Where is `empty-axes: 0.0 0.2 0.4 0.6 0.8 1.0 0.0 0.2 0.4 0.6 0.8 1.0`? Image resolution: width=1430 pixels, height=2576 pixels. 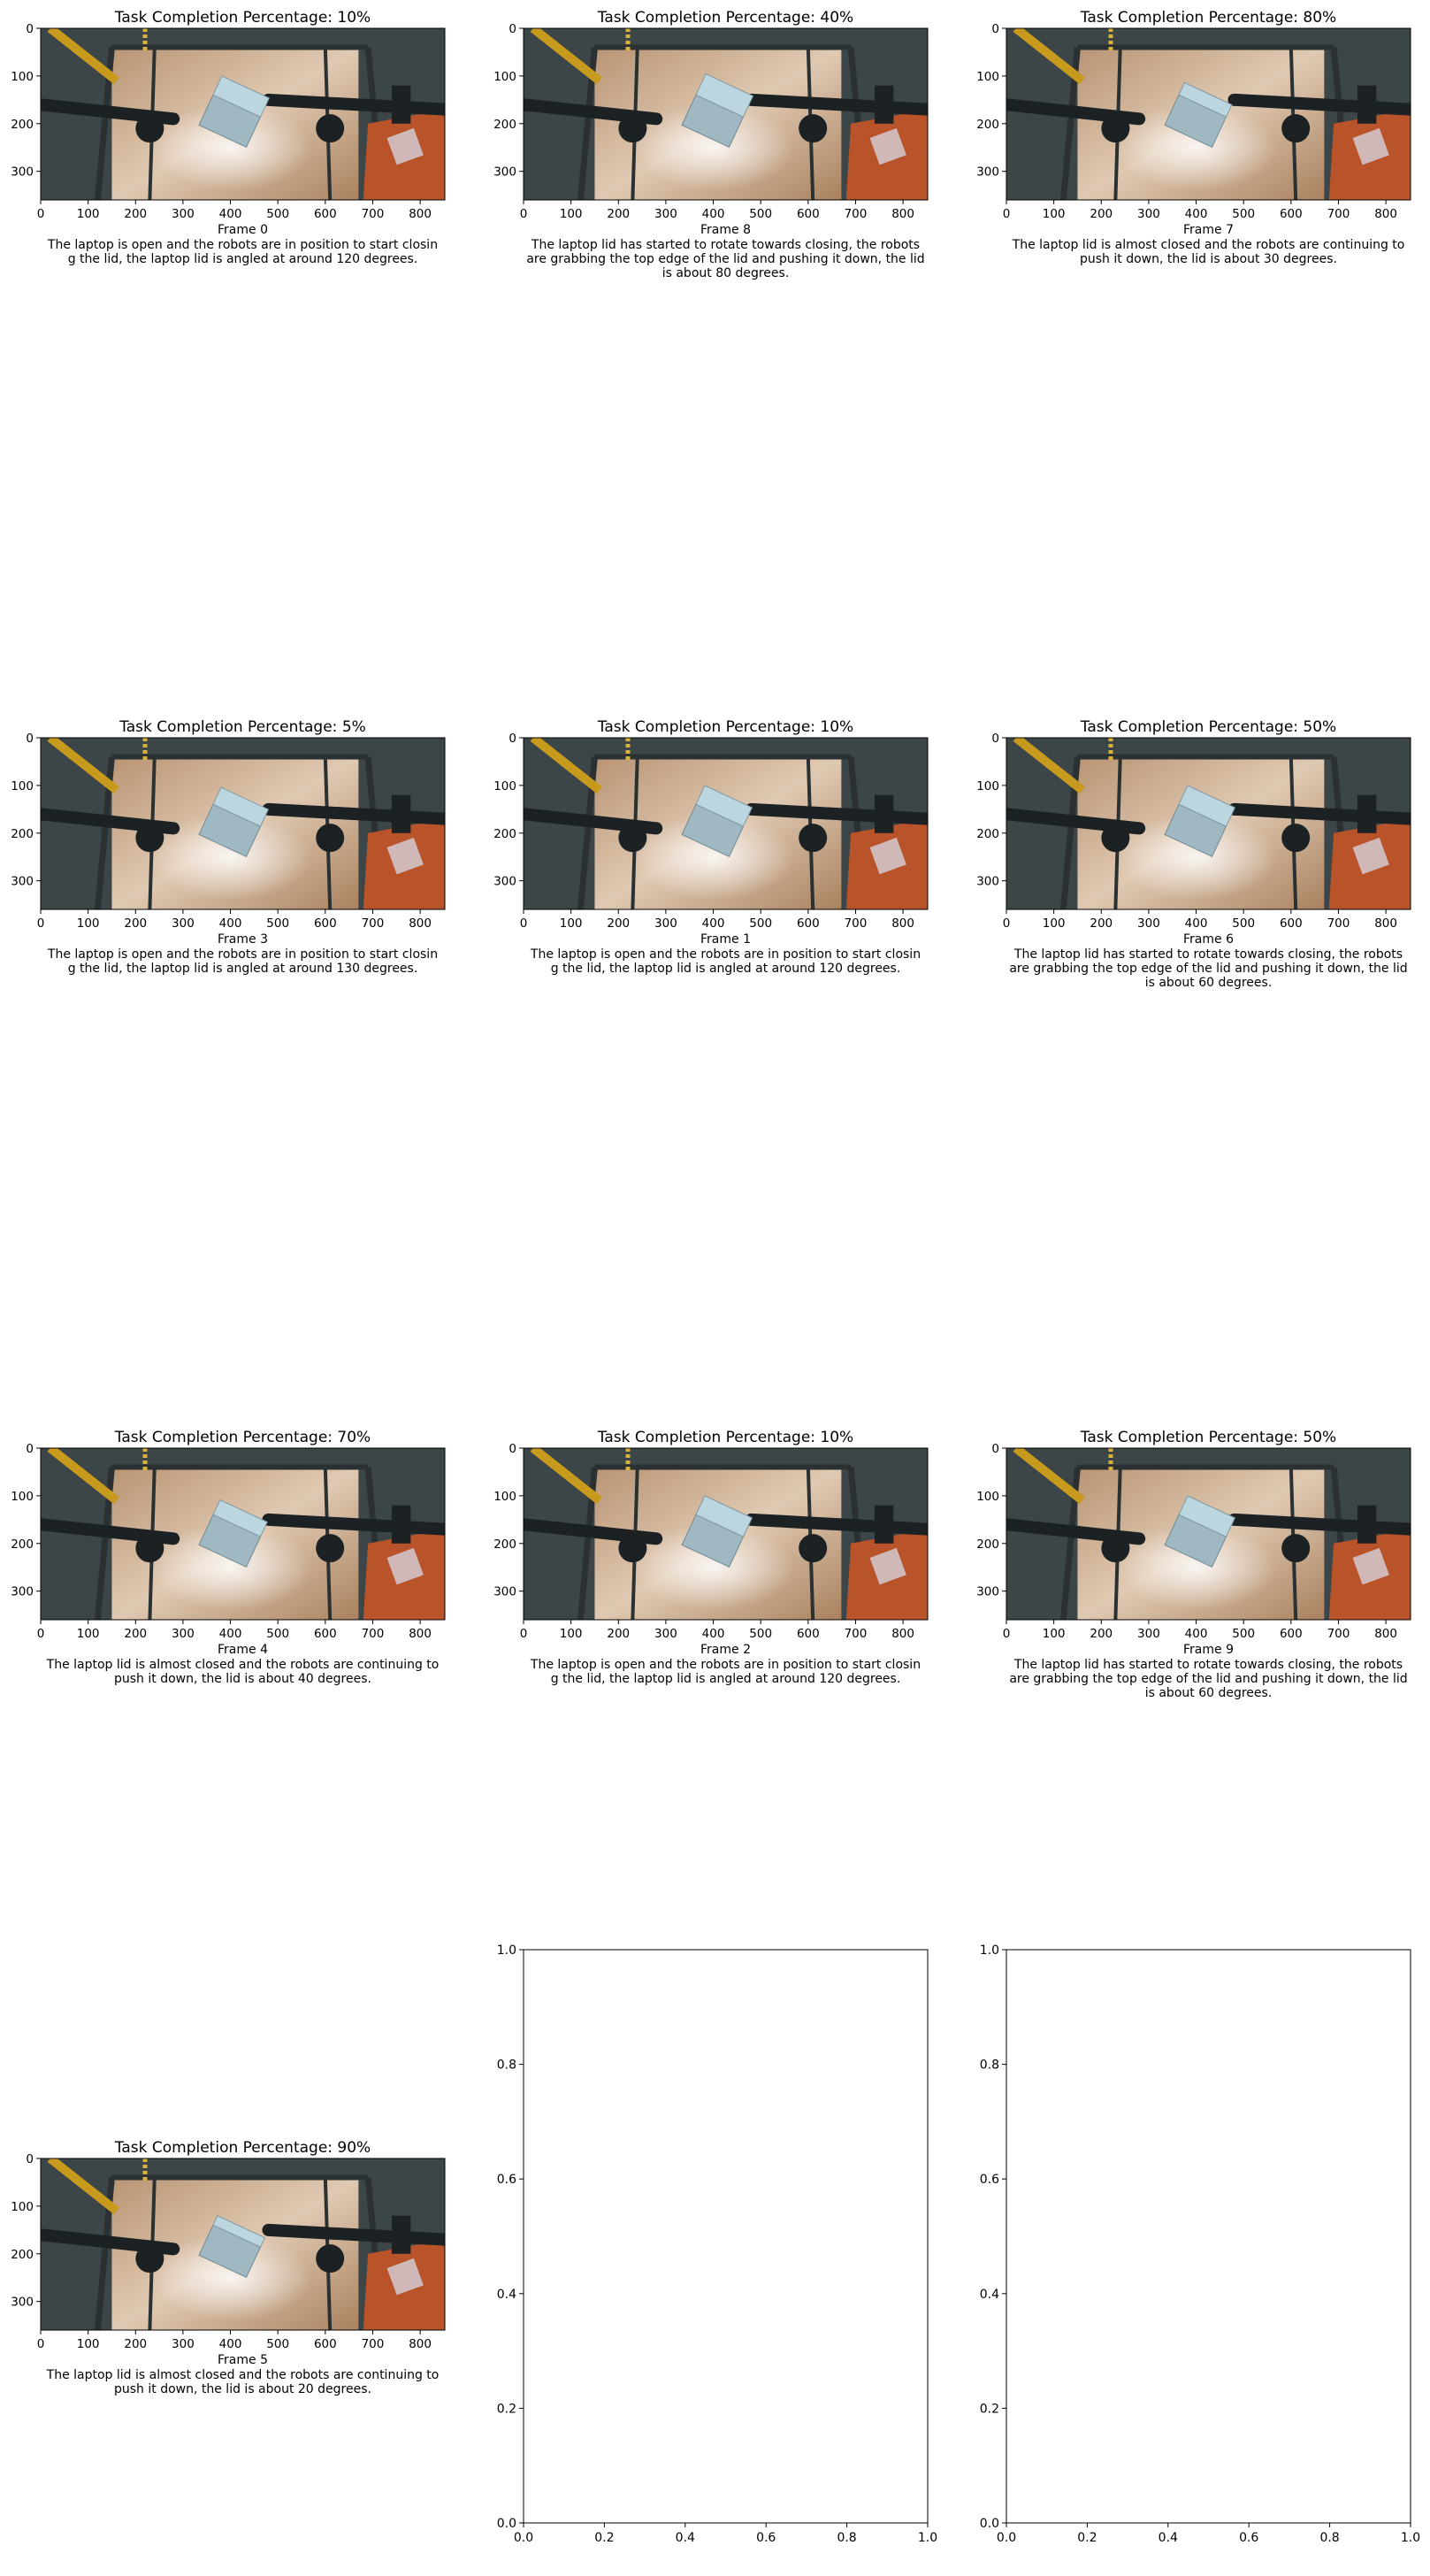
empty-axes: 0.0 0.2 0.4 0.6 0.8 1.0 0.0 0.2 0.4 0.6 0.8 1.0 is located at coordinates (1200, 2244).